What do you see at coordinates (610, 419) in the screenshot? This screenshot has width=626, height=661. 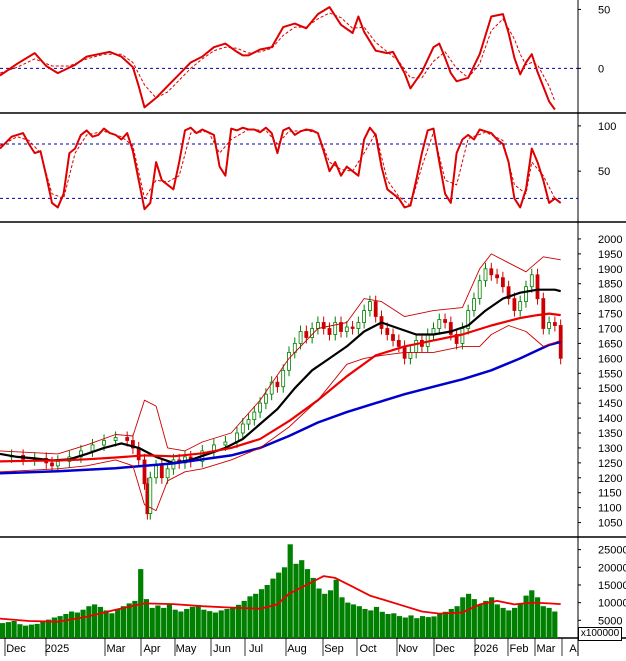 I see `price-ytick-label-7: 1400` at bounding box center [610, 419].